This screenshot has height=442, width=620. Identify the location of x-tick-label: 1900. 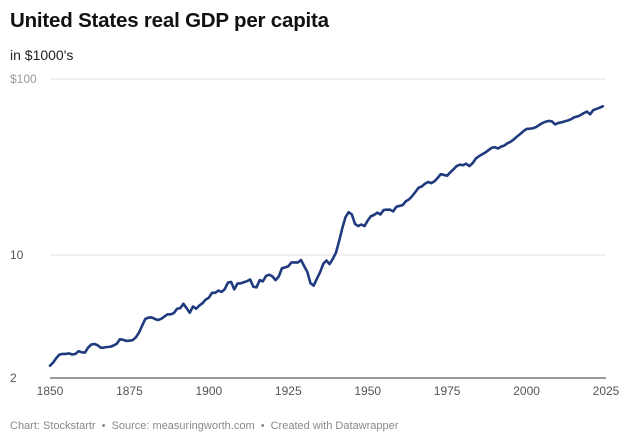
(209, 391).